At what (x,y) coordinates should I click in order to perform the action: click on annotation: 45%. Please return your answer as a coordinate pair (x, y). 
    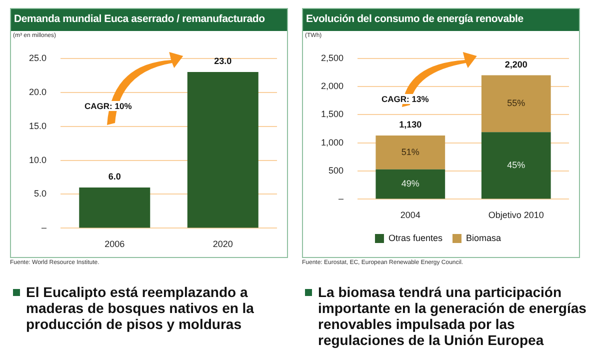
    Looking at the image, I should click on (516, 165).